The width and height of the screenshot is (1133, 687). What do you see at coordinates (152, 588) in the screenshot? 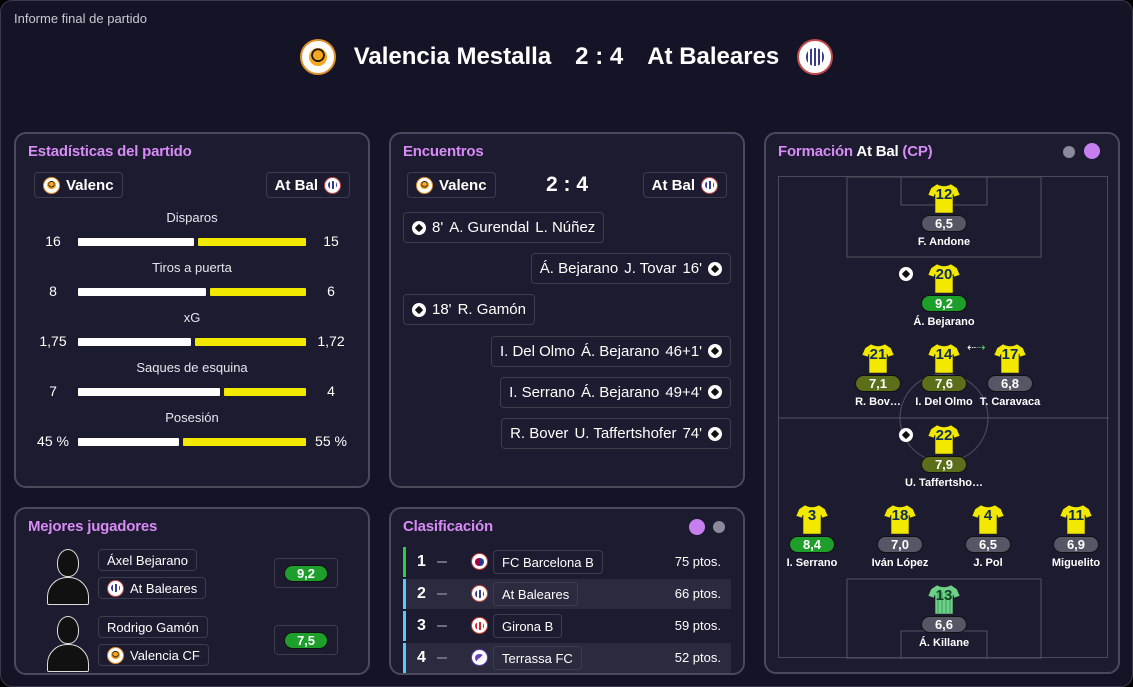
I see `player-team-chip: At Baleares` at bounding box center [152, 588].